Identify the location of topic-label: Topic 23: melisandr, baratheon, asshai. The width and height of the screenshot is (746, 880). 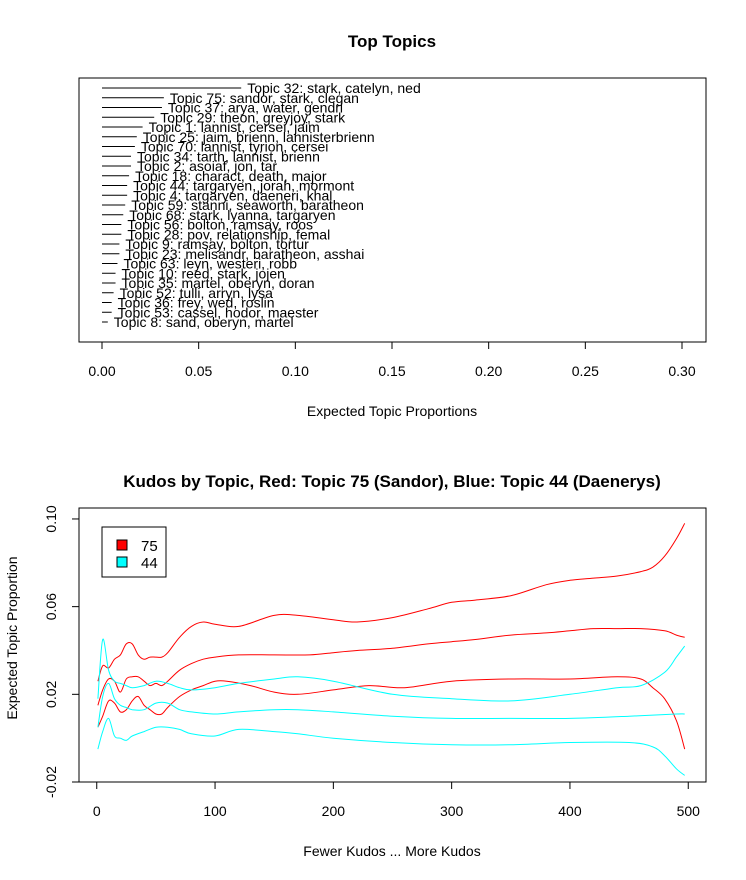
(244, 254).